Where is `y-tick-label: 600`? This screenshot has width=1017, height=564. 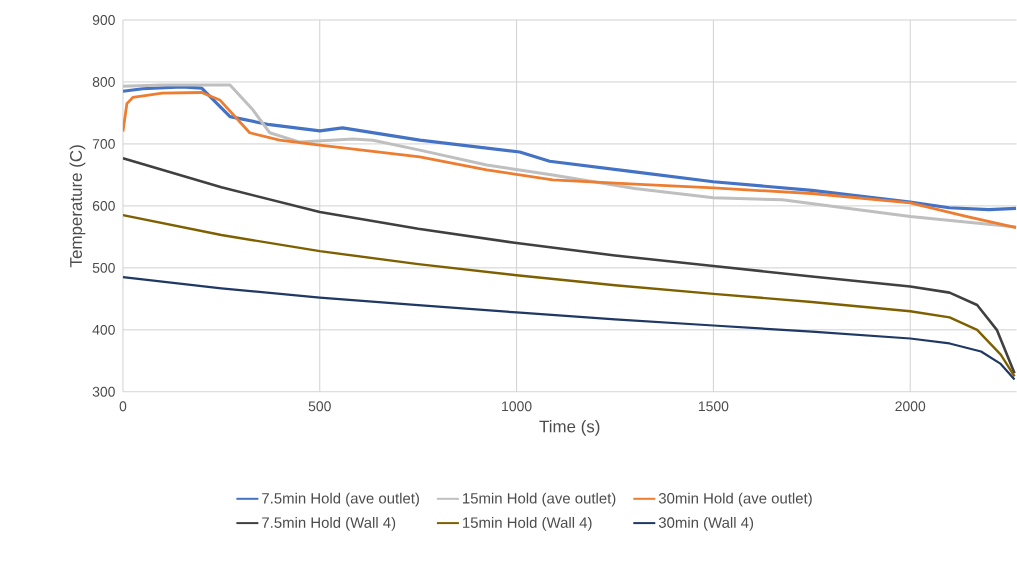
y-tick-label: 600 is located at coordinates (103, 206).